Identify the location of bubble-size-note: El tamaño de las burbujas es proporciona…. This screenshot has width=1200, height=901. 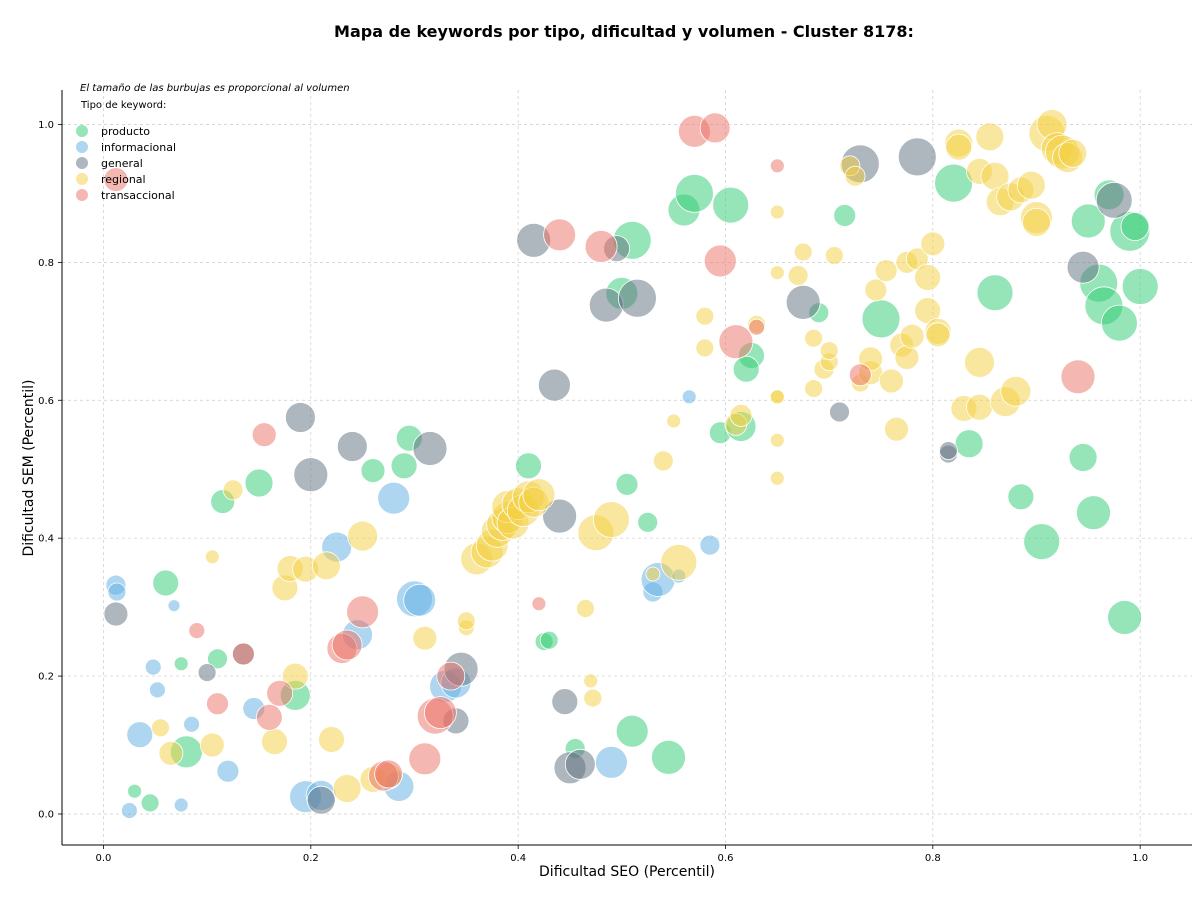
(215, 88).